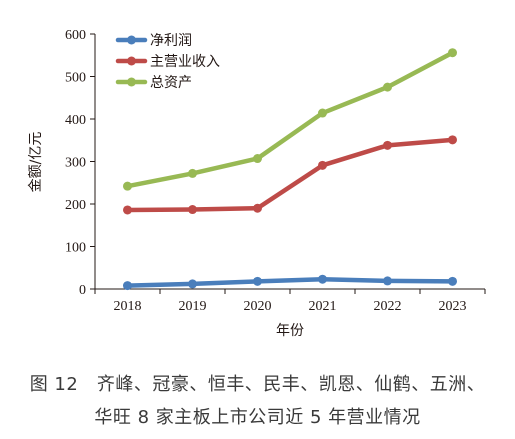 This screenshot has height=439, width=515. I want to click on y-tick-label: 100, so click(75, 248).